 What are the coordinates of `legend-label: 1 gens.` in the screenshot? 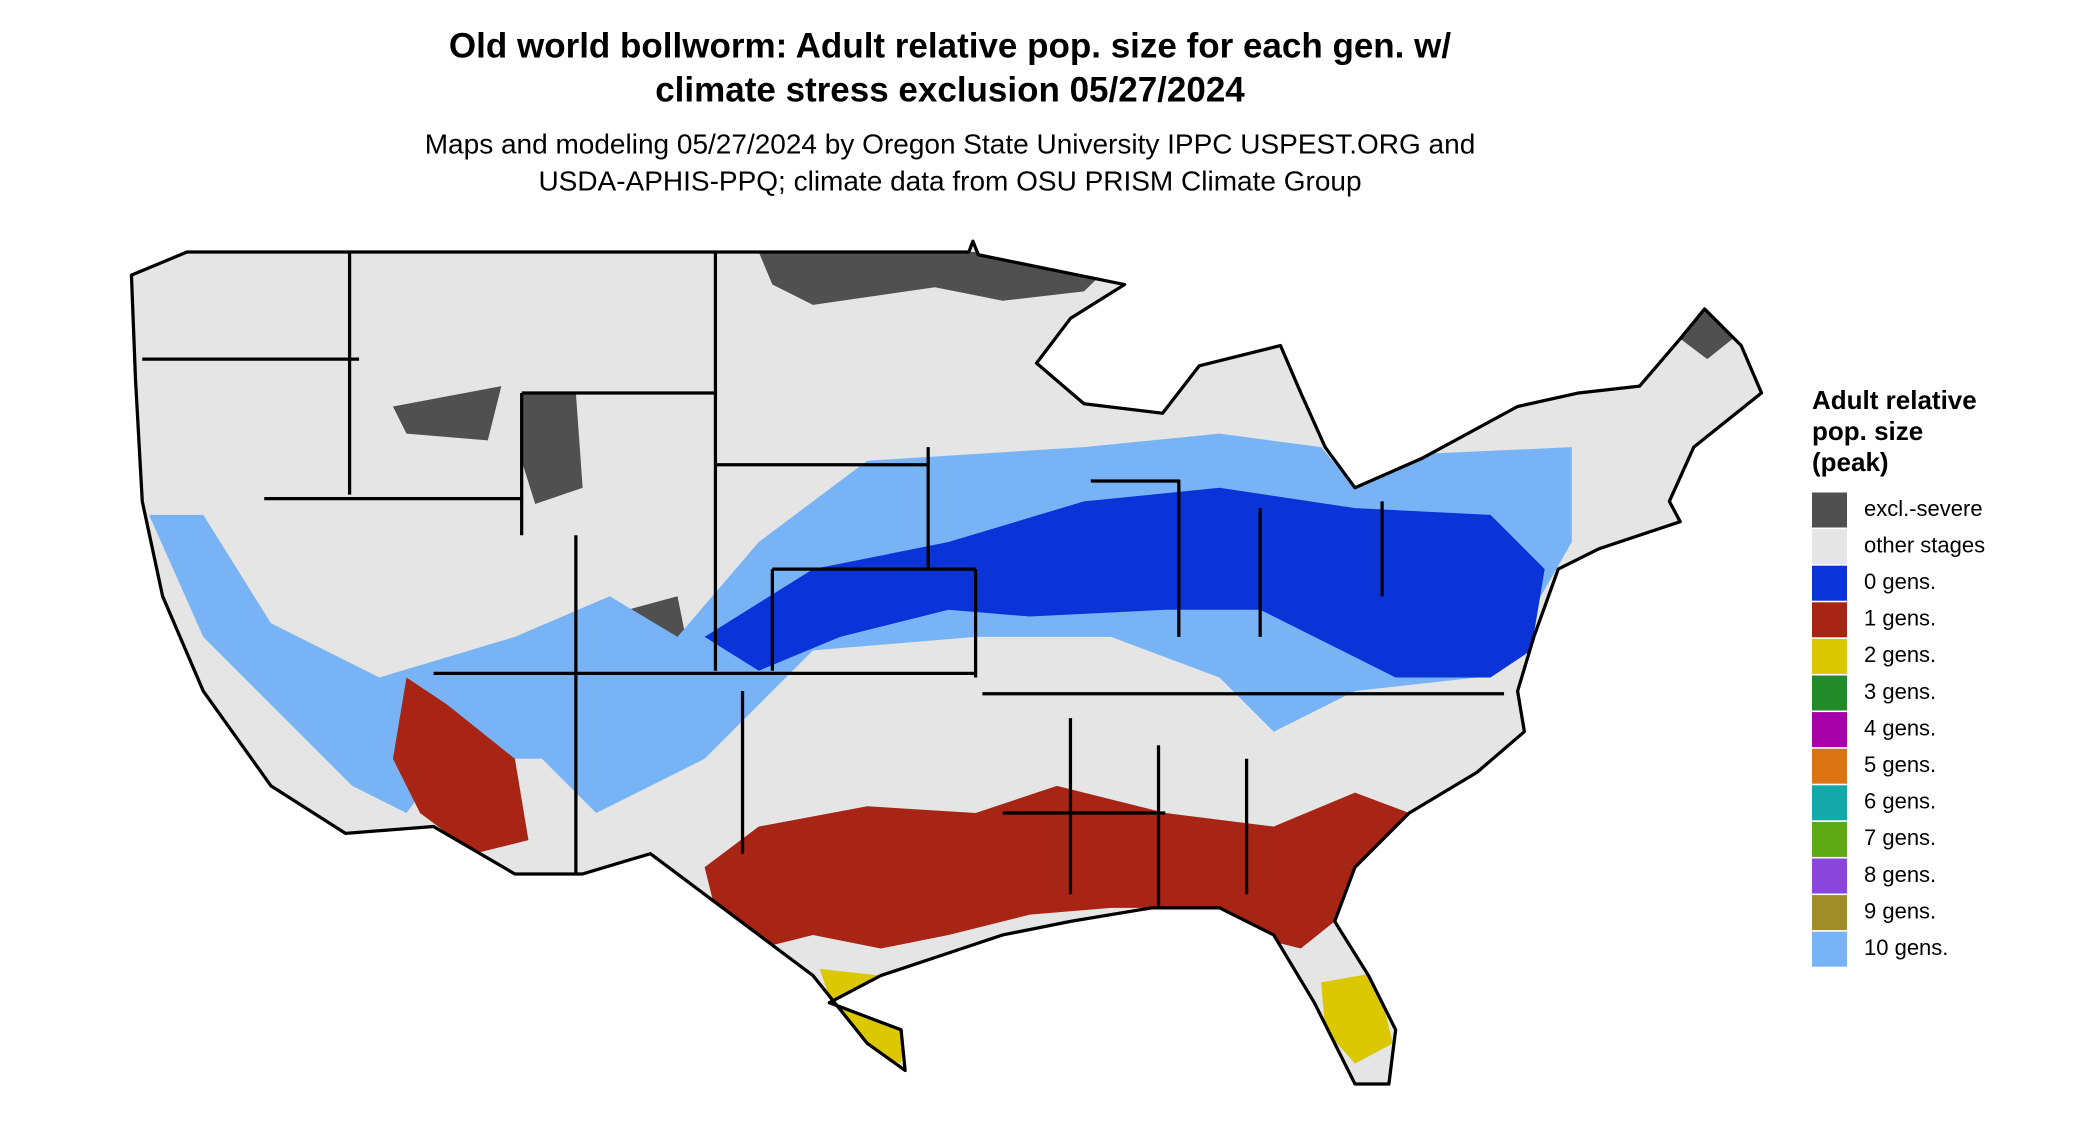 It's located at (1900, 618).